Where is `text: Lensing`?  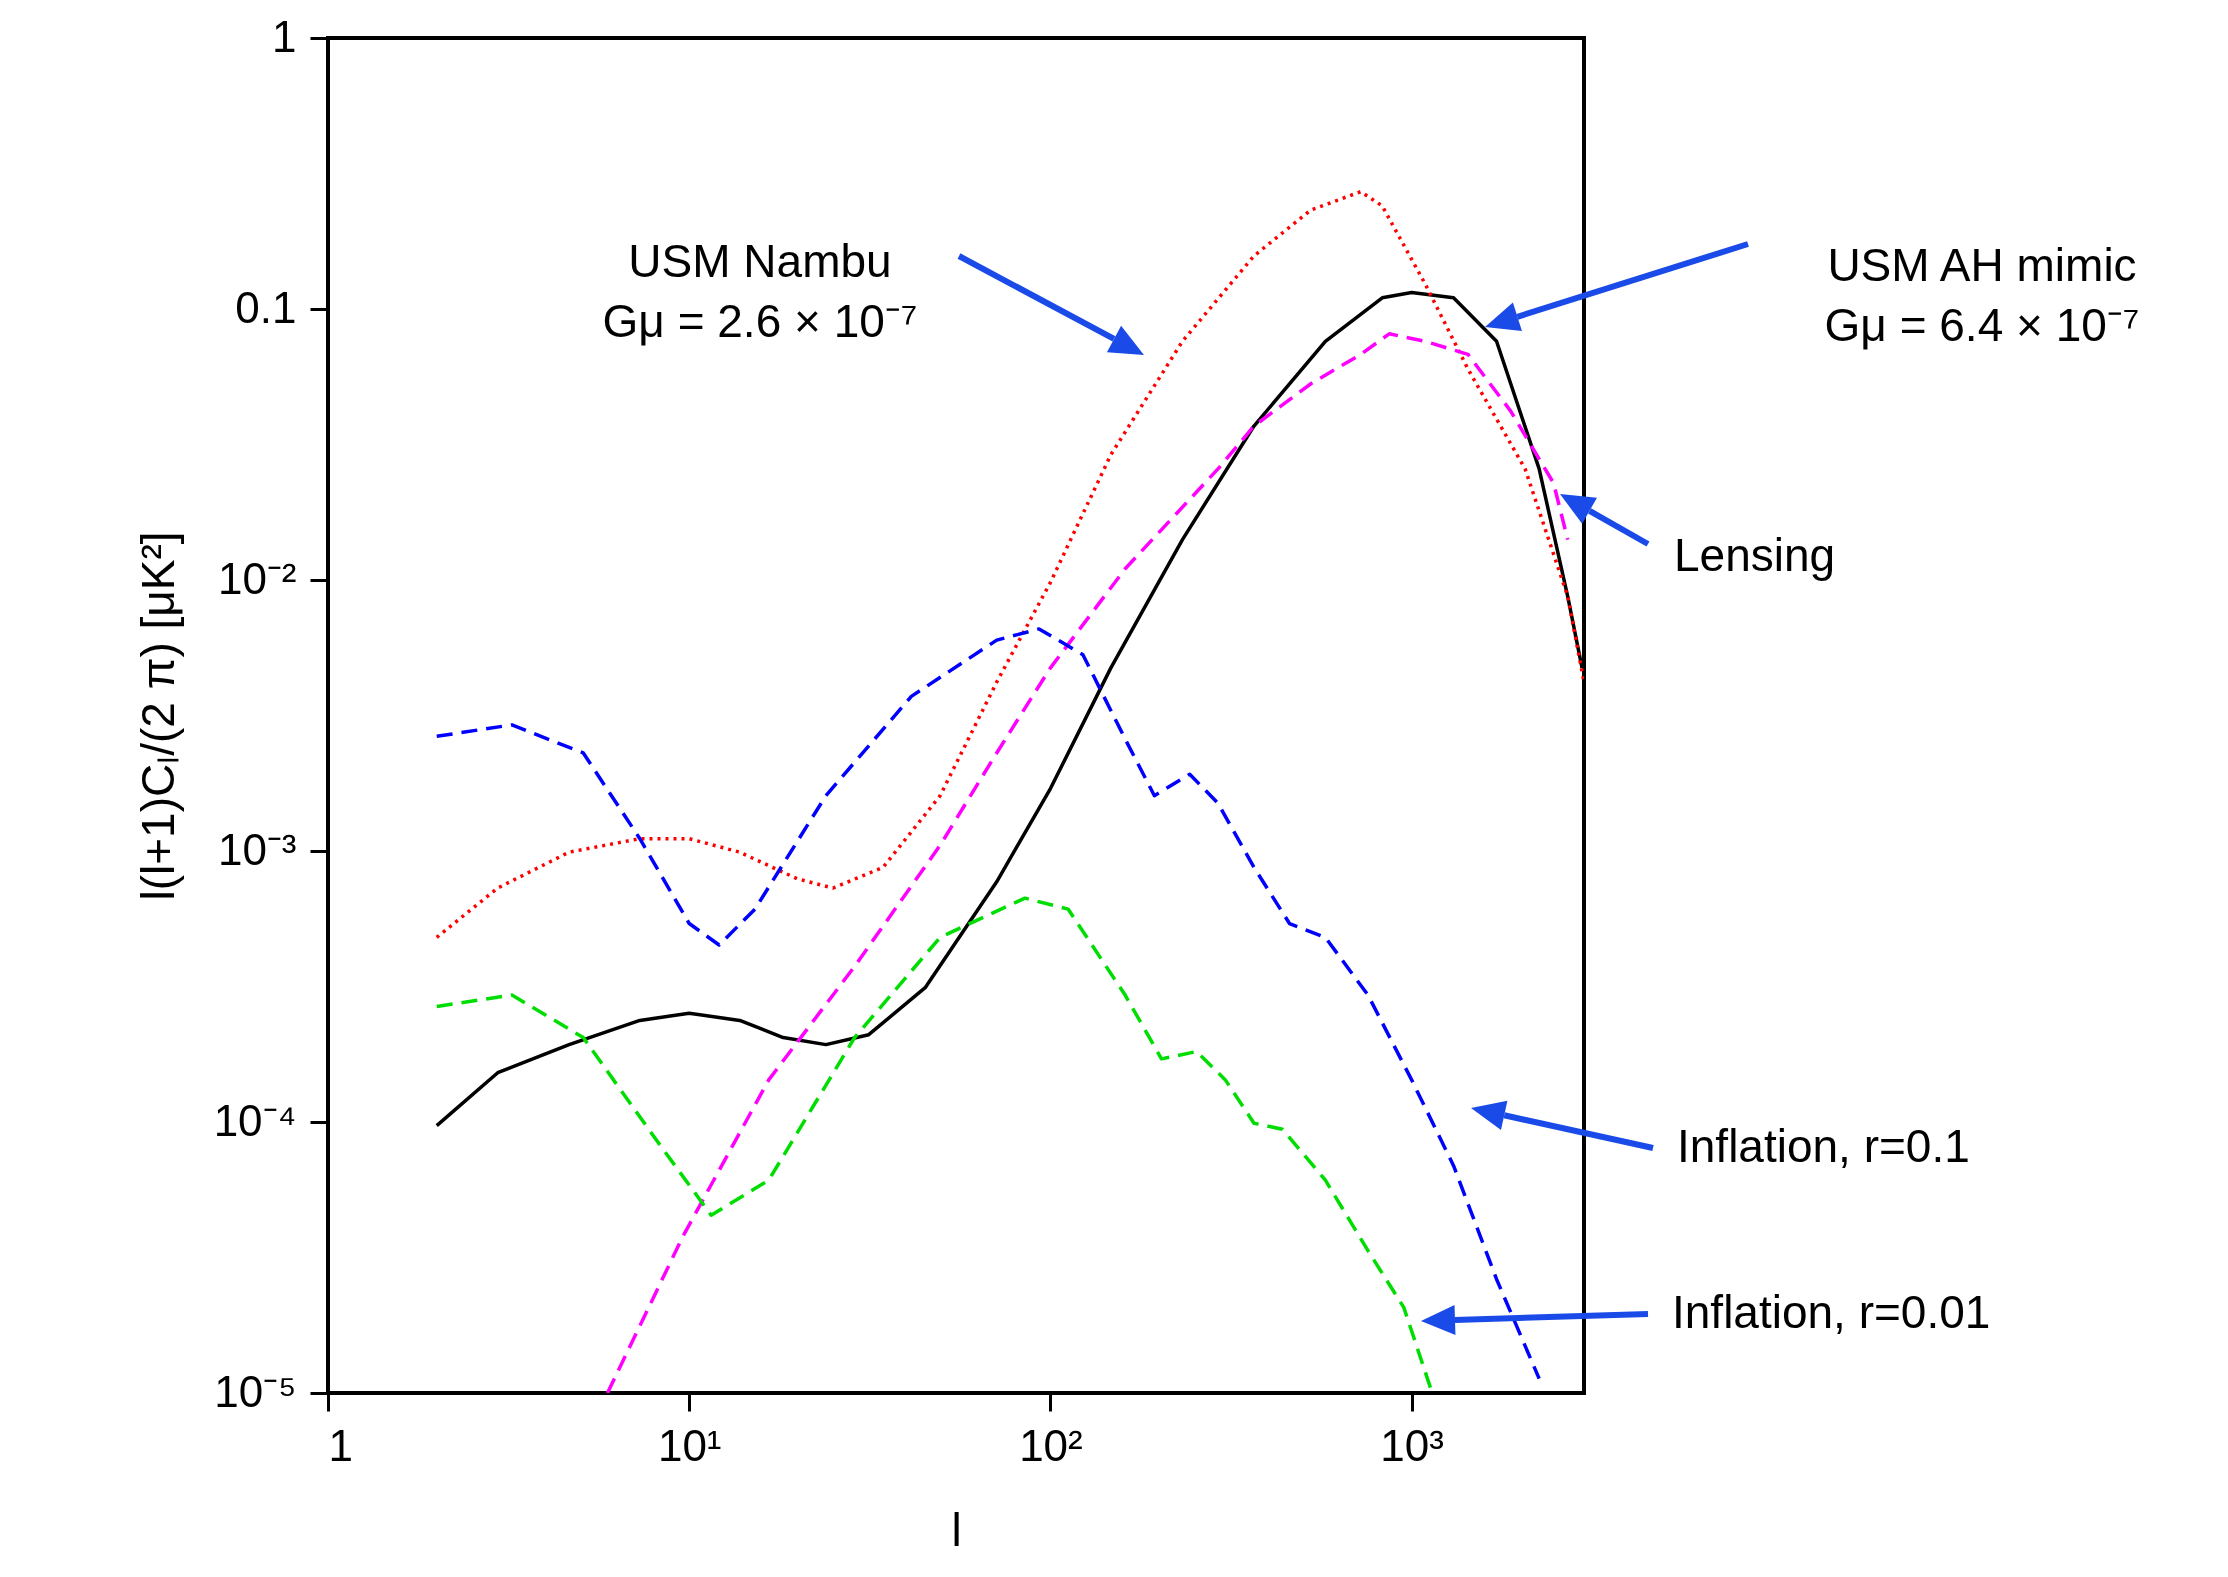
text: Lensing is located at coordinates (1755, 555).